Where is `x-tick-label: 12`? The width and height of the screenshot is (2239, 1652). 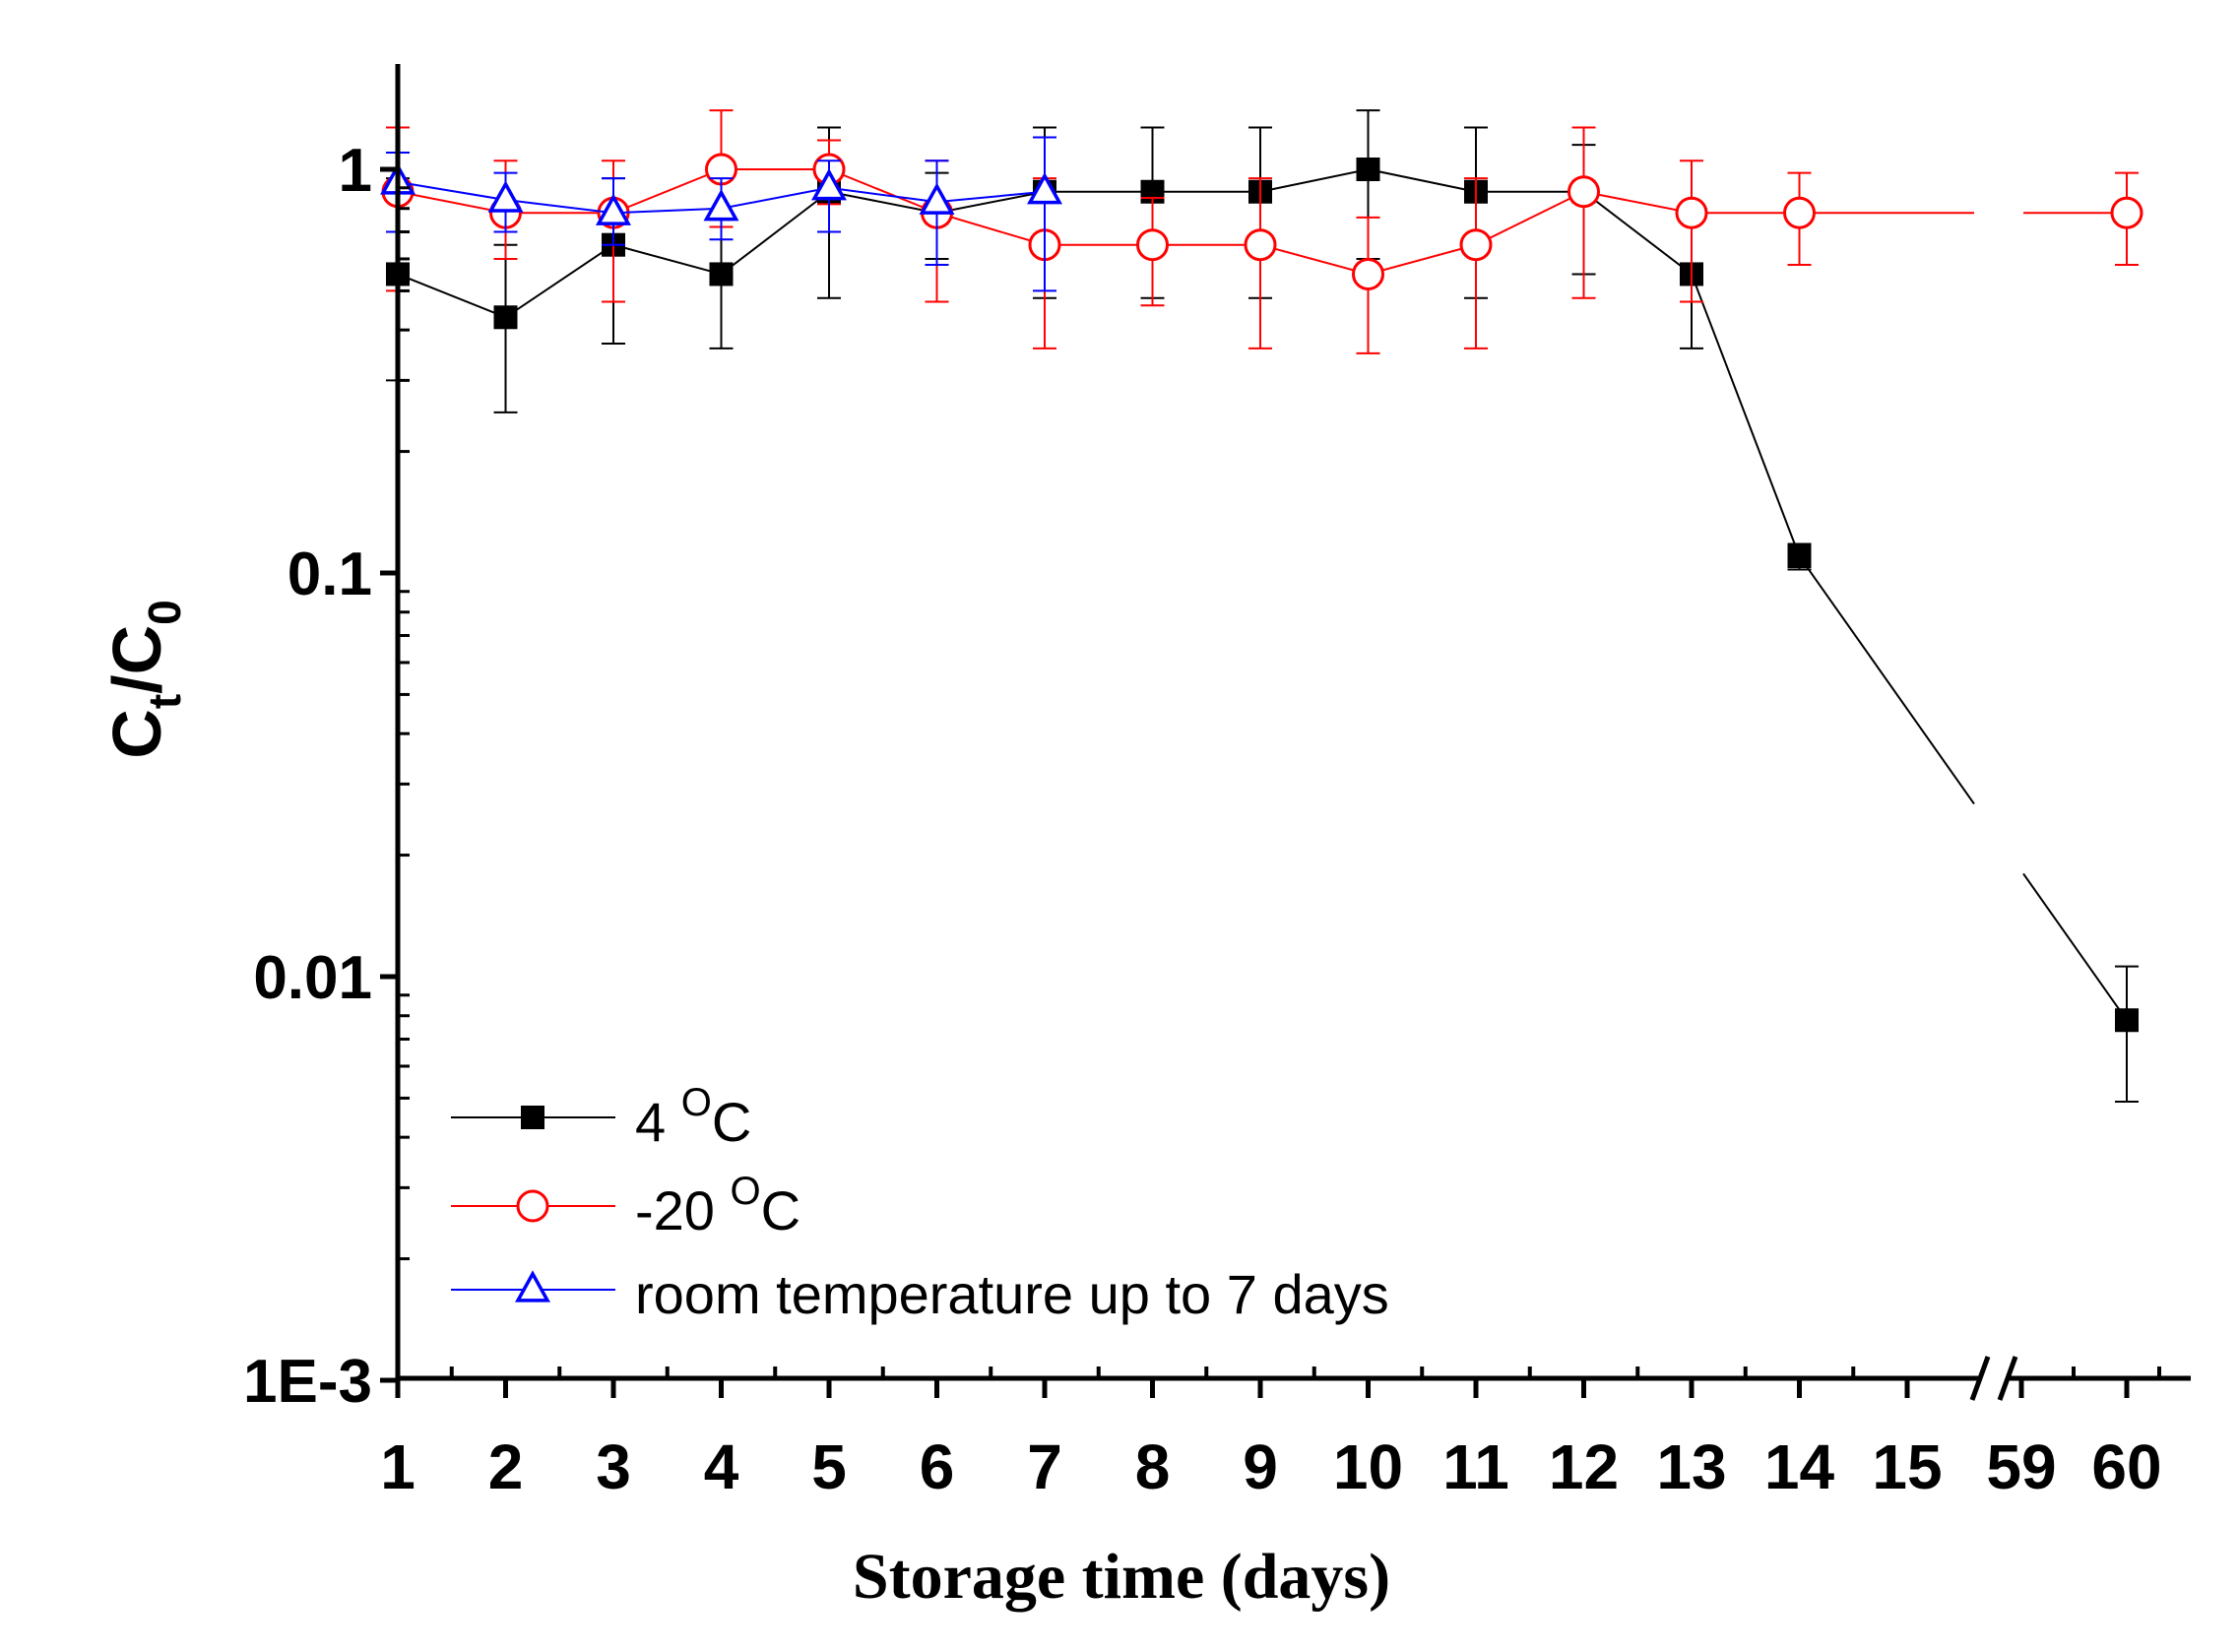
x-tick-label: 12 is located at coordinates (1584, 1467).